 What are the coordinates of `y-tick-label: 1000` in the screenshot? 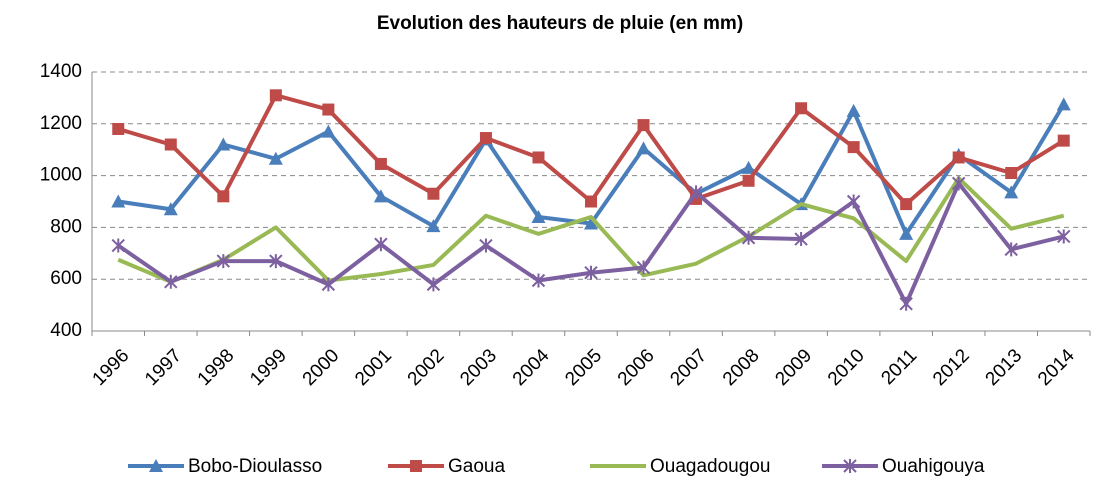 It's located at (61, 175).